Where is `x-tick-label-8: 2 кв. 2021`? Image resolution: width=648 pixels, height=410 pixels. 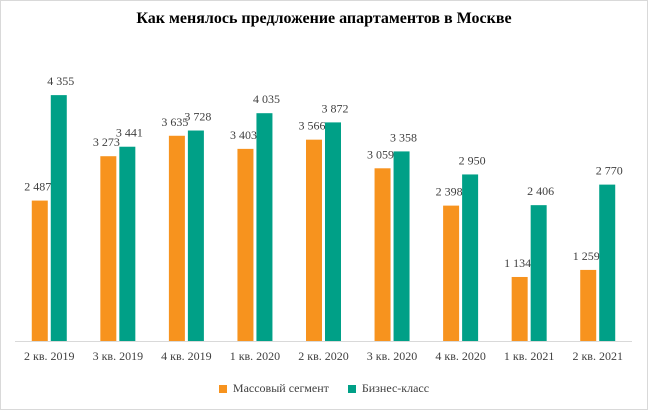
x-tick-label-8: 2 кв. 2021 is located at coordinates (597, 356).